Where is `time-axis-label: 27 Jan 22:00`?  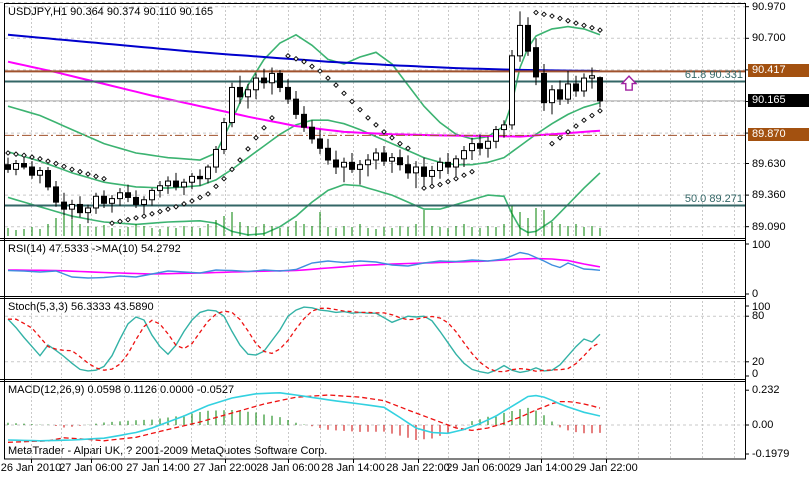 time-axis-label: 27 Jan 22:00 is located at coordinates (225, 468).